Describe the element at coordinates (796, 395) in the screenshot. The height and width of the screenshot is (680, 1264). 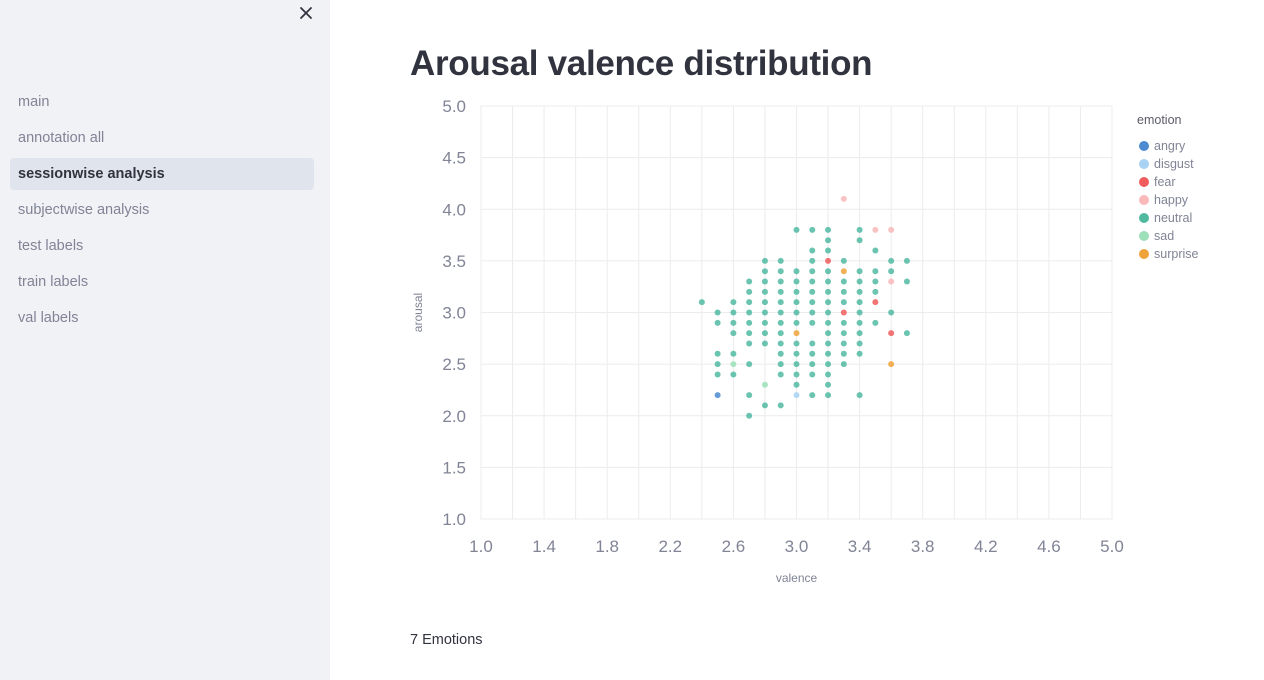
I see `data-point-disgust` at that location.